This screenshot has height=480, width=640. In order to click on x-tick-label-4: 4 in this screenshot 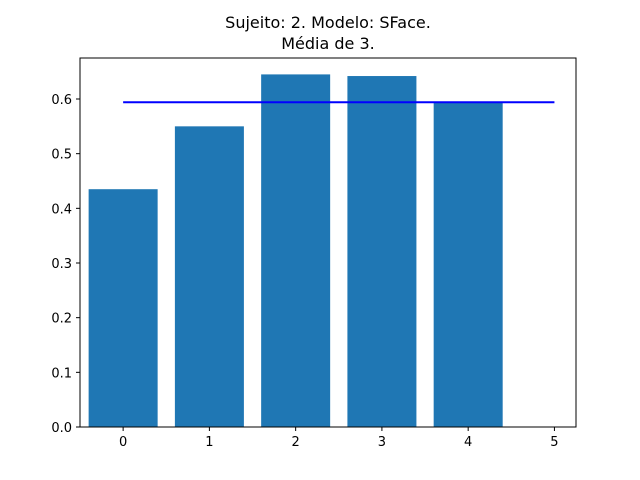, I will do `click(468, 442)`.